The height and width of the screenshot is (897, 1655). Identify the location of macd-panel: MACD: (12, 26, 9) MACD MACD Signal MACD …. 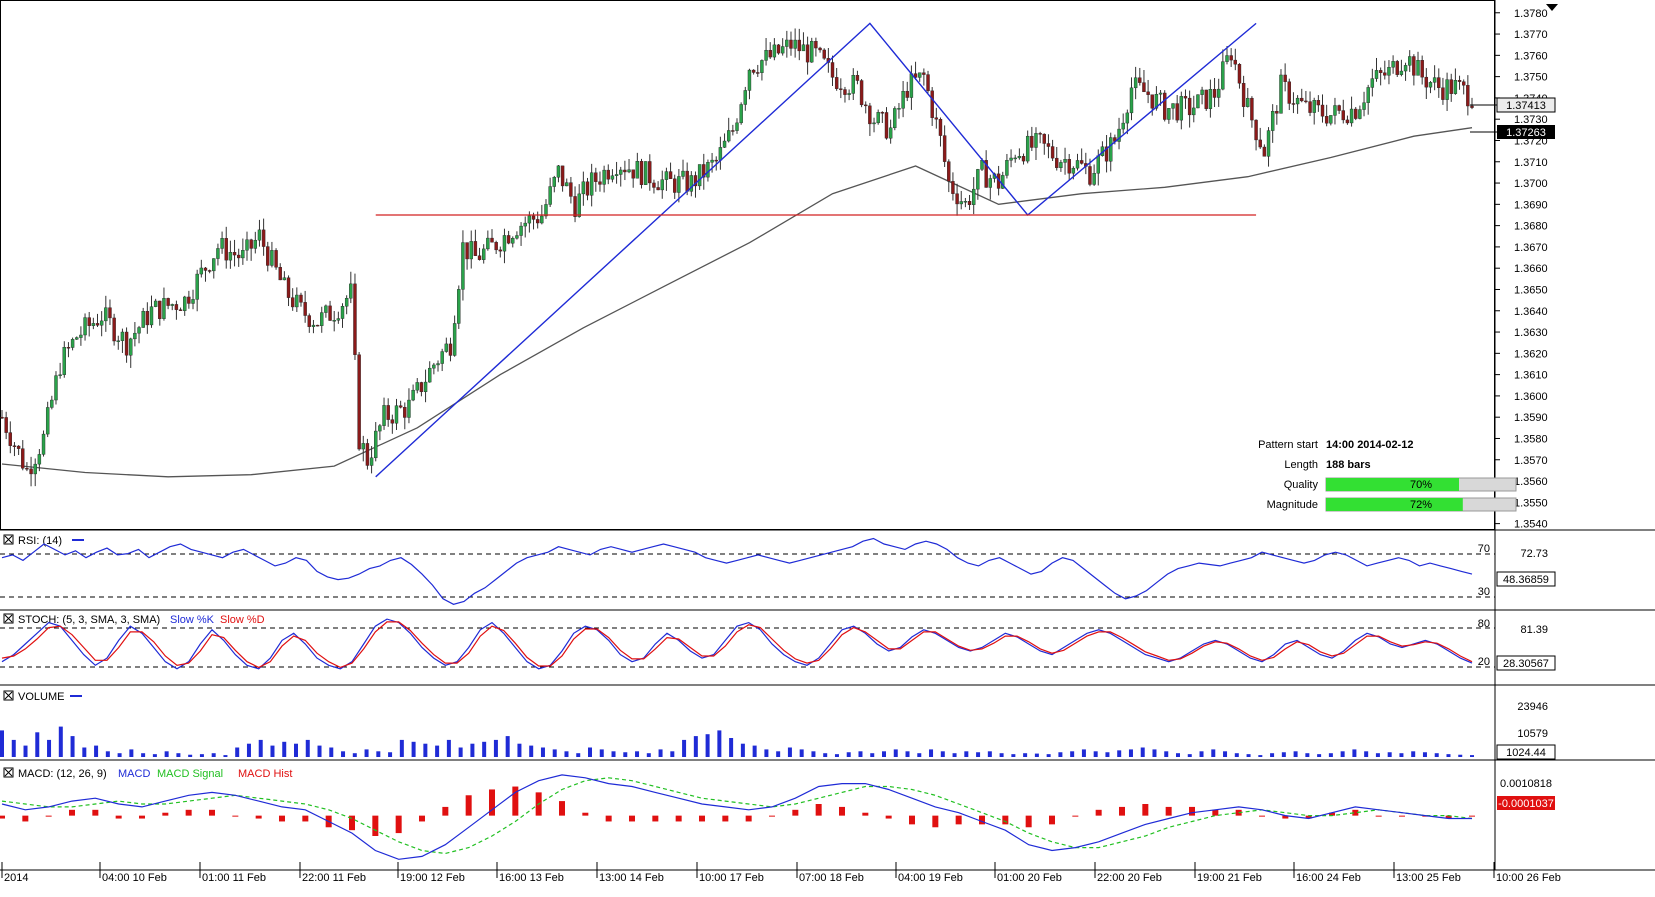
(777, 813).